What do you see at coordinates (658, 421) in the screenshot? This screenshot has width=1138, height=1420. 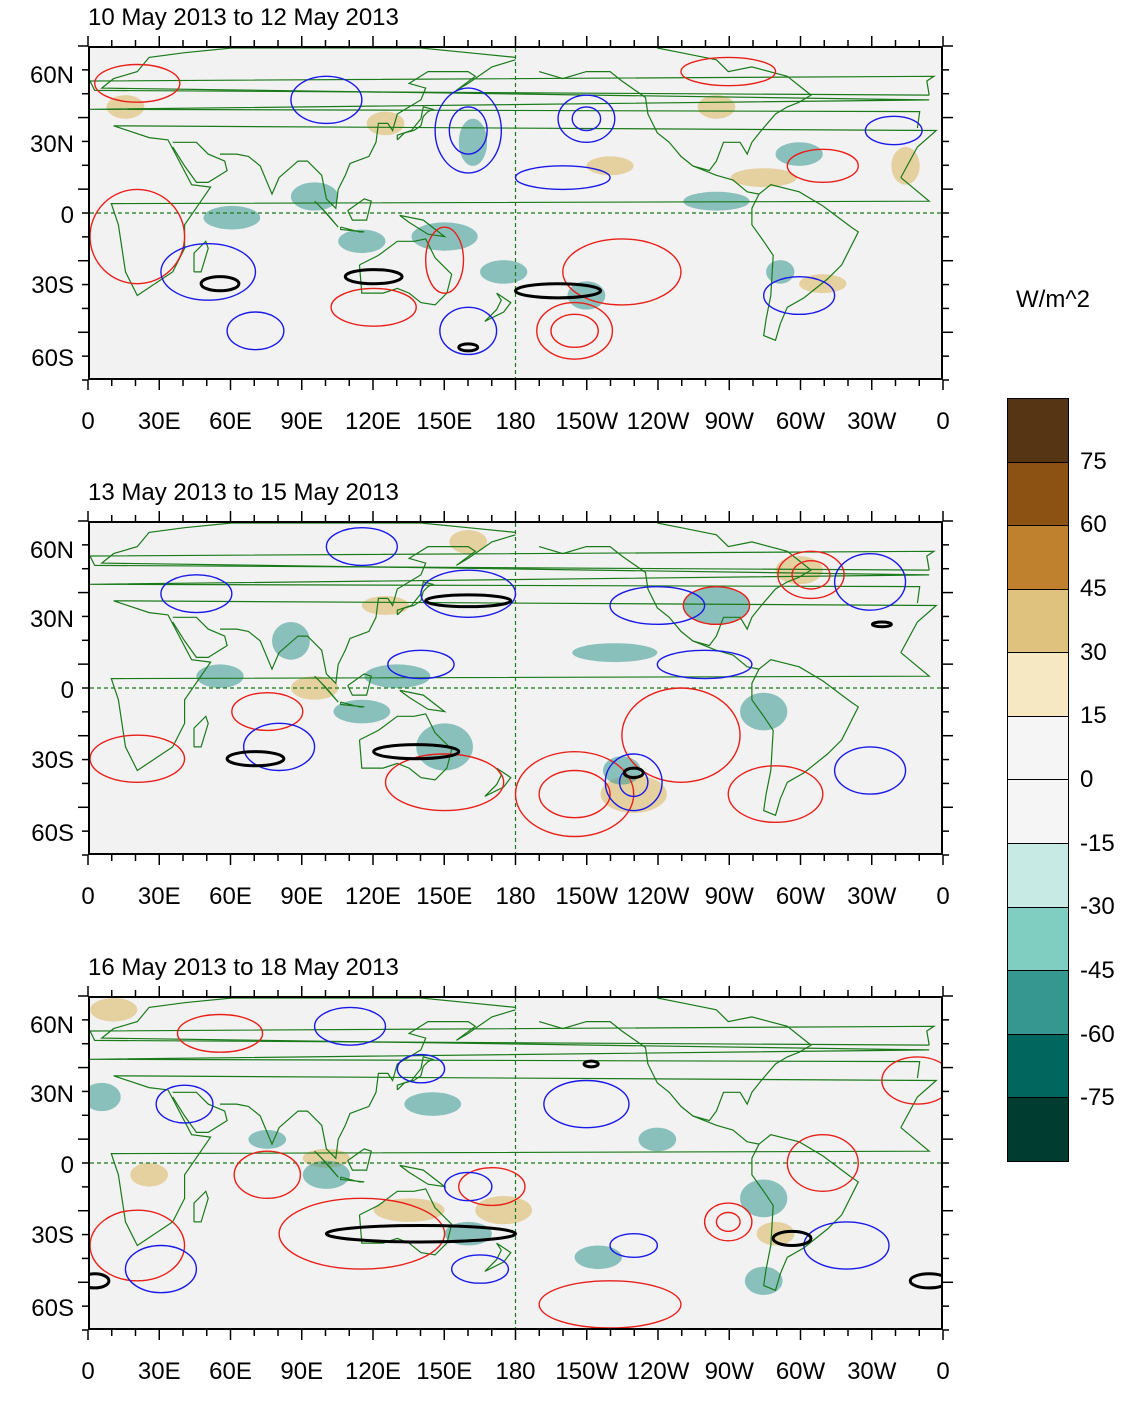 I see `x-tick-label: 120W` at bounding box center [658, 421].